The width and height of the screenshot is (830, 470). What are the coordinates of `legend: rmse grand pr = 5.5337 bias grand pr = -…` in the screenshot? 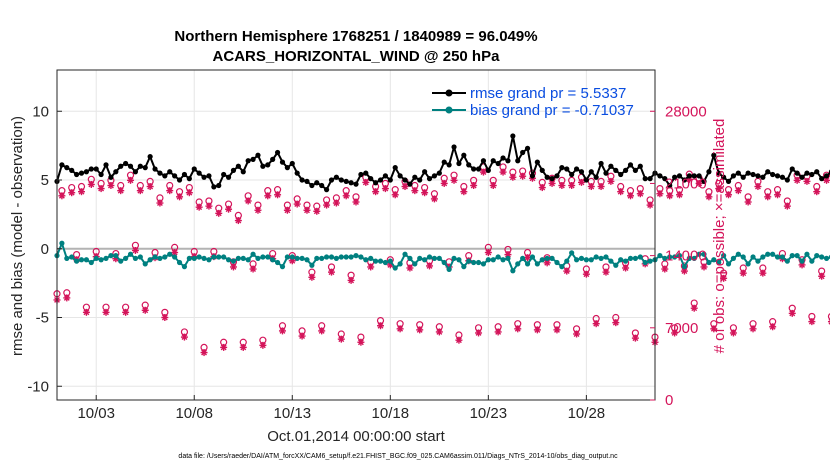 It's located at (533, 102).